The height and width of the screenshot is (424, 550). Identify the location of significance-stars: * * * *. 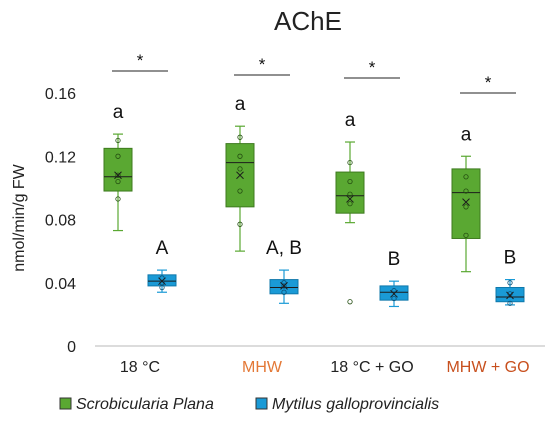
(314, 72).